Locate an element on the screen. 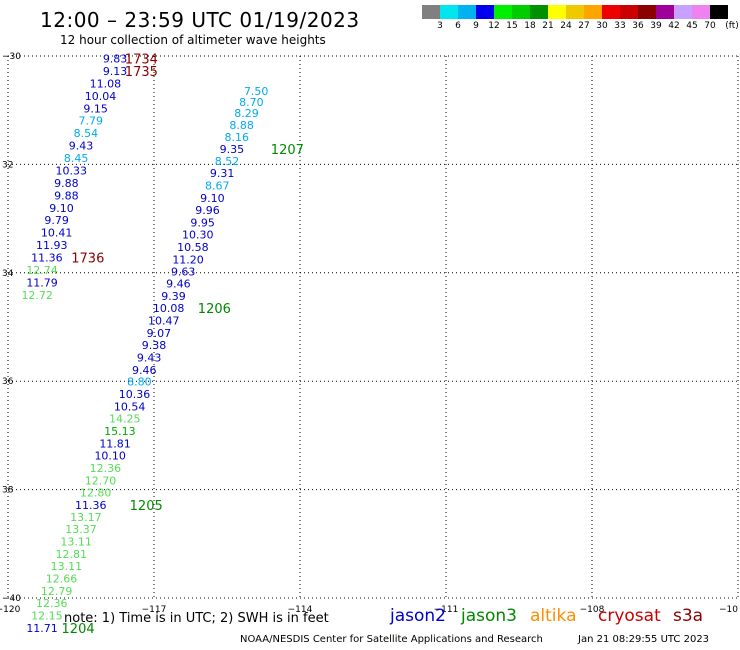 The image size is (740, 650). y-tick-label: 38 is located at coordinates (8, 491).